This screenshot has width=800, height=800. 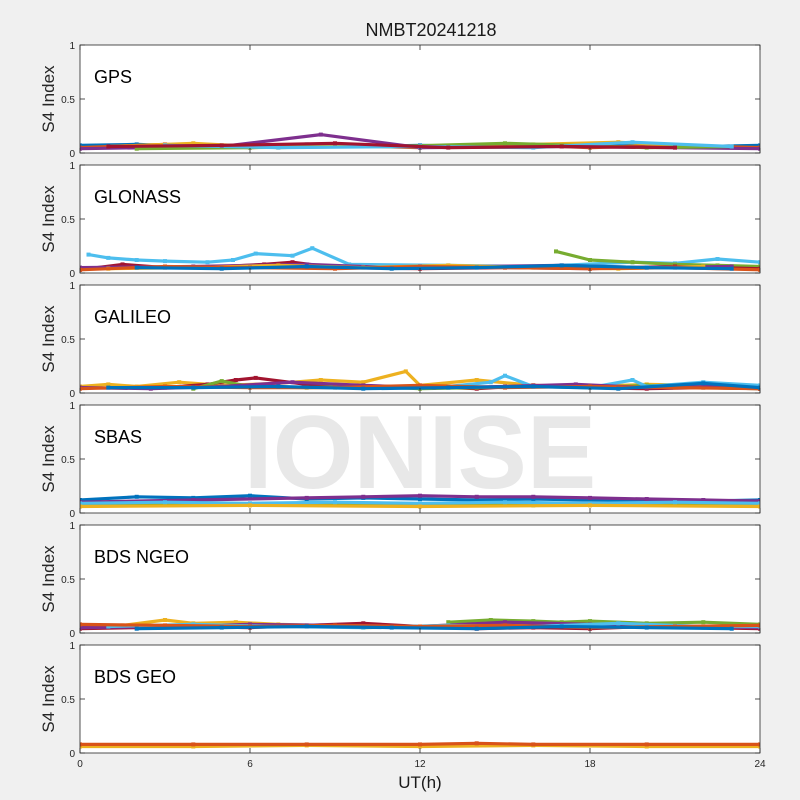 I want to click on panel-label: GPS, so click(x=113, y=77).